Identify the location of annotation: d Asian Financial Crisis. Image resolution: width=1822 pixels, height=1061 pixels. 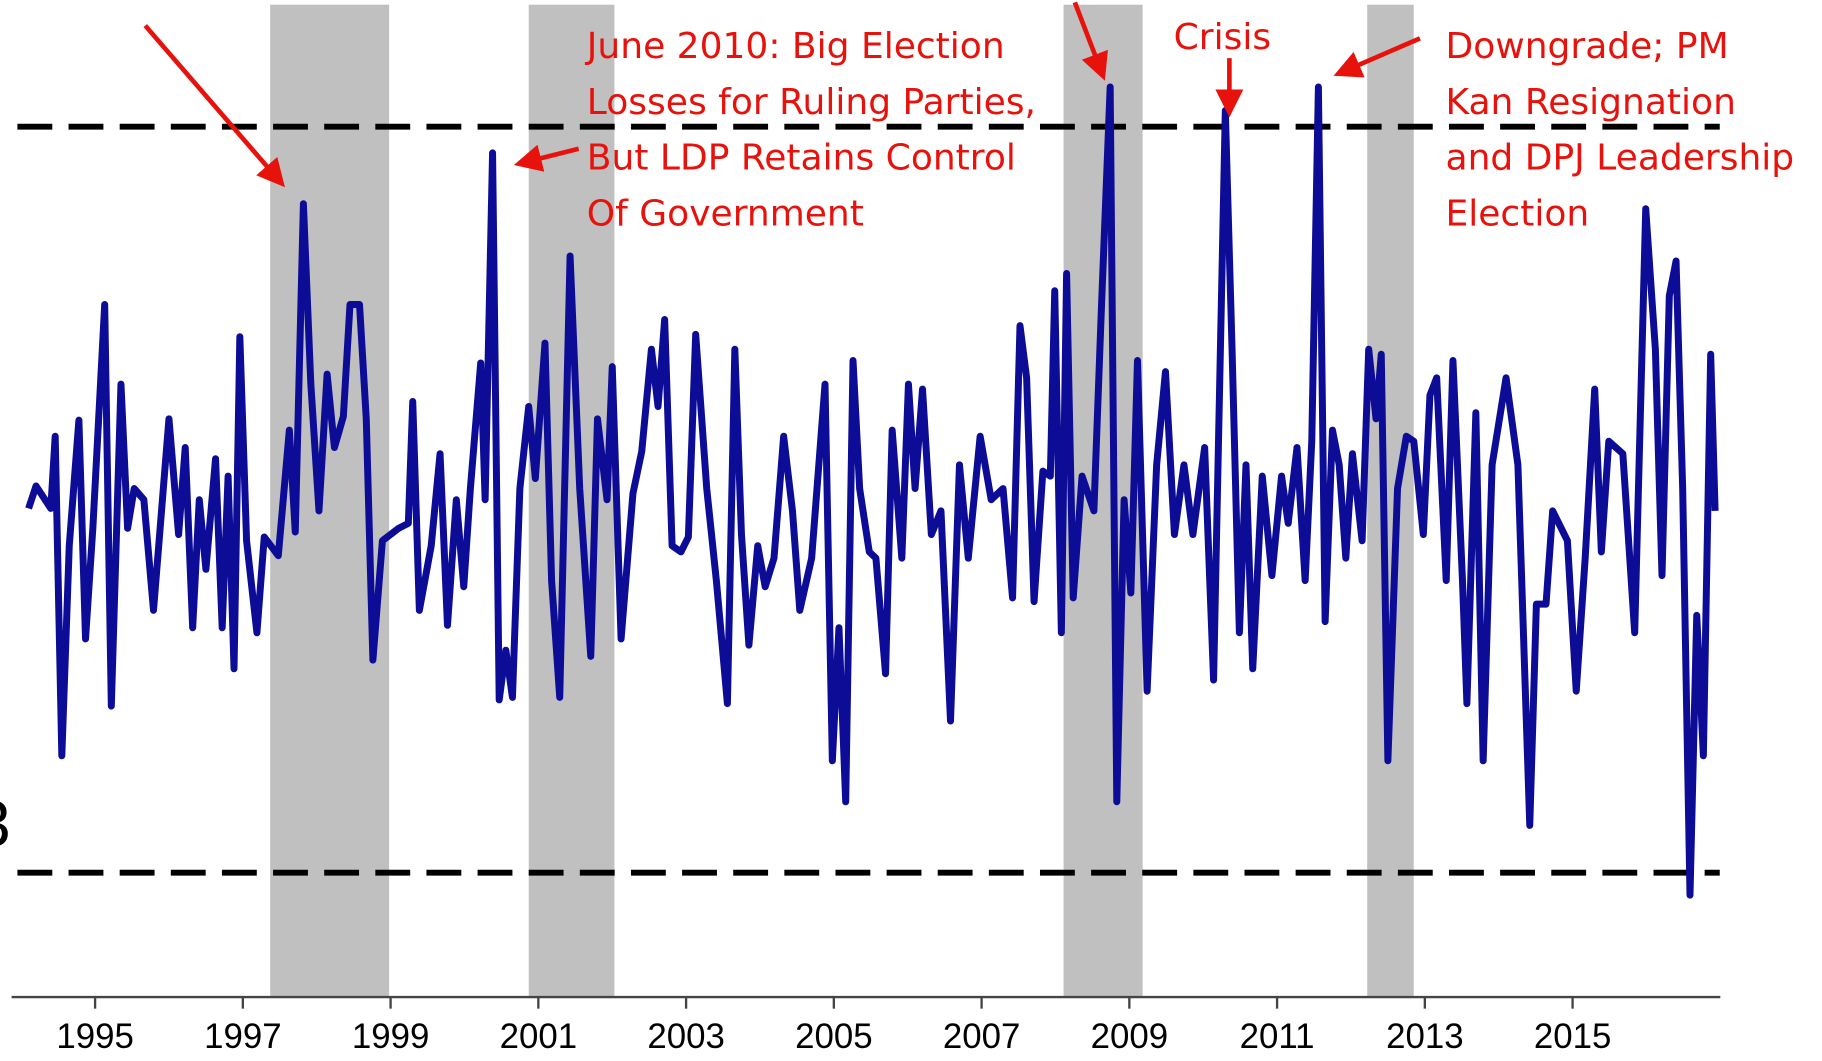
(200, 3).